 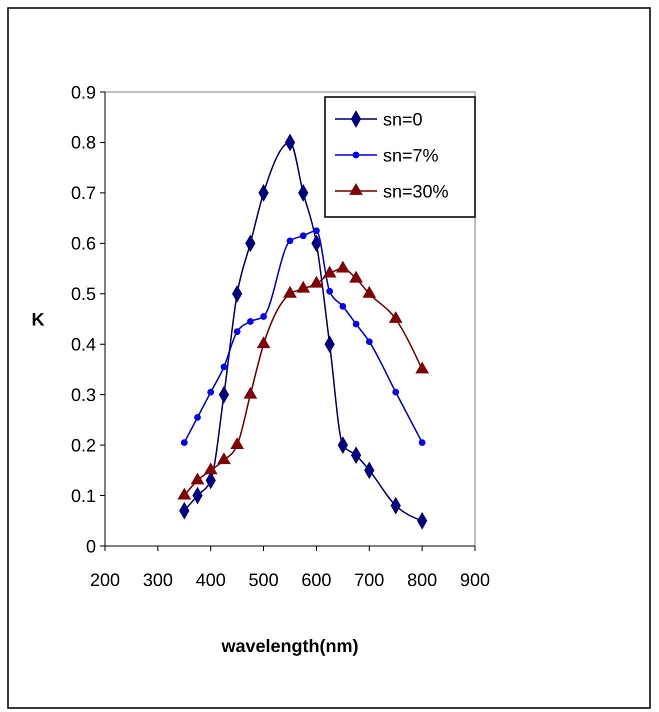 I want to click on y-tick-label: 0, so click(x=91, y=546).